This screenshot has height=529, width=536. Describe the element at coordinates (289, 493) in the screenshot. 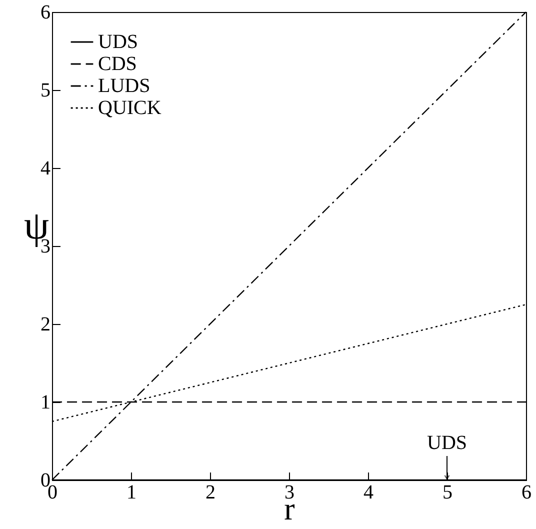

I see `x-tick-label: 3` at that location.